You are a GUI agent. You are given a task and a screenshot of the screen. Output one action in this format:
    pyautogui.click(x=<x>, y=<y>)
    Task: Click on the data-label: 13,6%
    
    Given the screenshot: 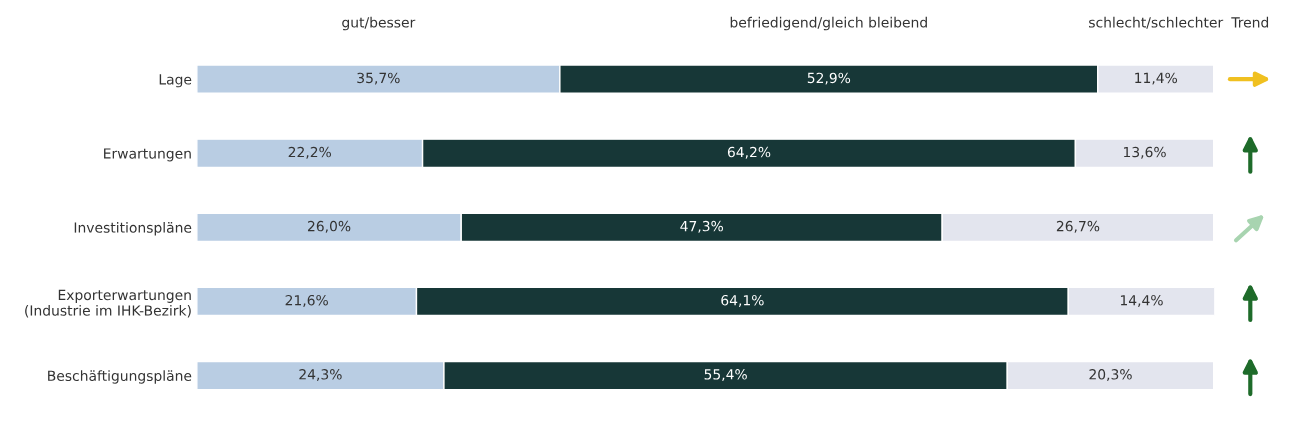 What is the action you would take?
    pyautogui.click(x=1145, y=152)
    